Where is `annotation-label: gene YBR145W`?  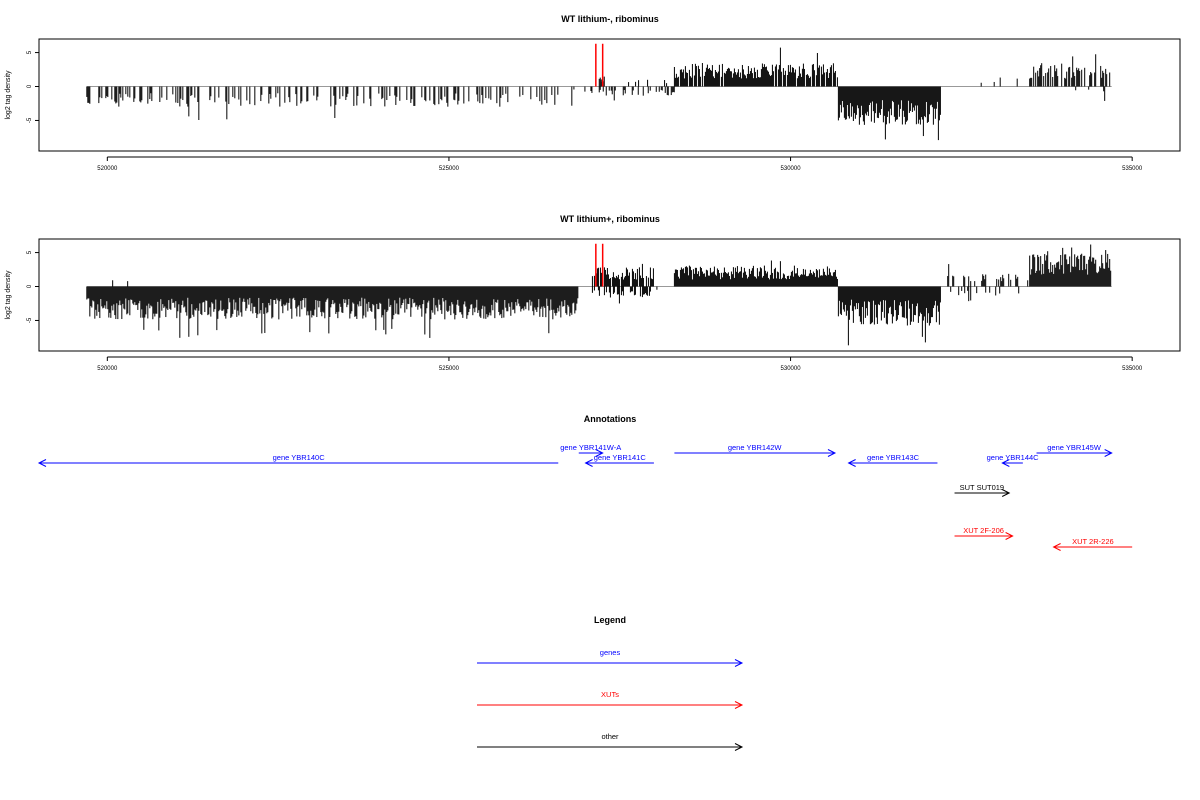 annotation-label: gene YBR145W is located at coordinates (1074, 447).